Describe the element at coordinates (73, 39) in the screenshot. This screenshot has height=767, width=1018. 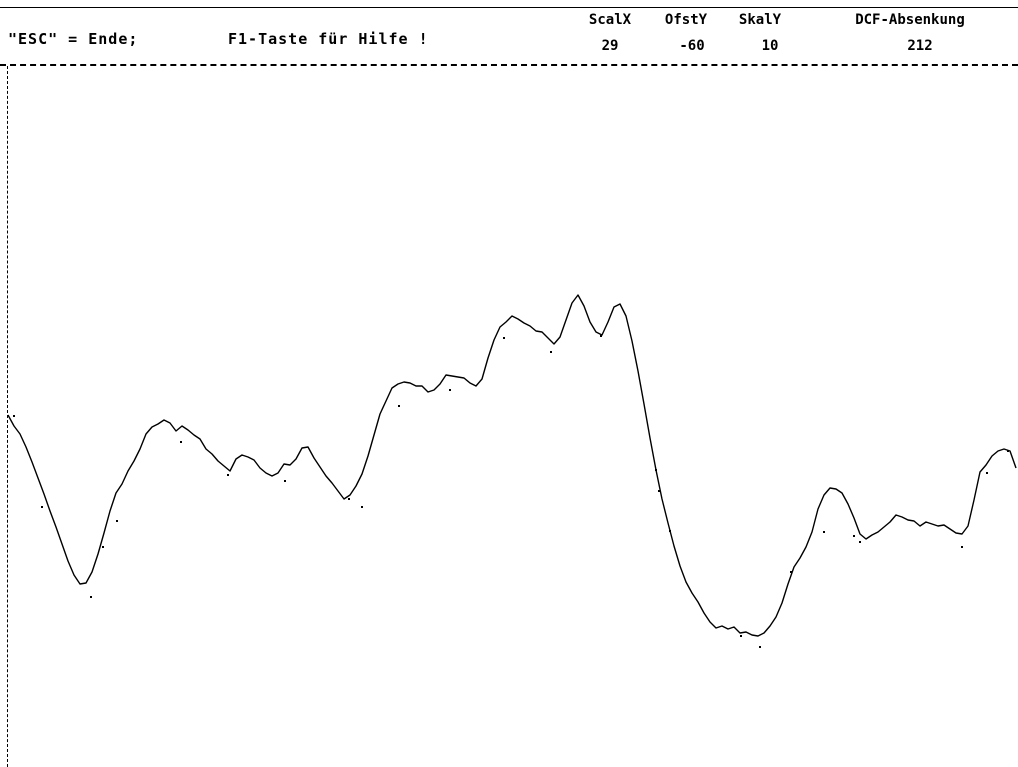
I see `esc-exit-hint: "ESC" = Ende;` at that location.